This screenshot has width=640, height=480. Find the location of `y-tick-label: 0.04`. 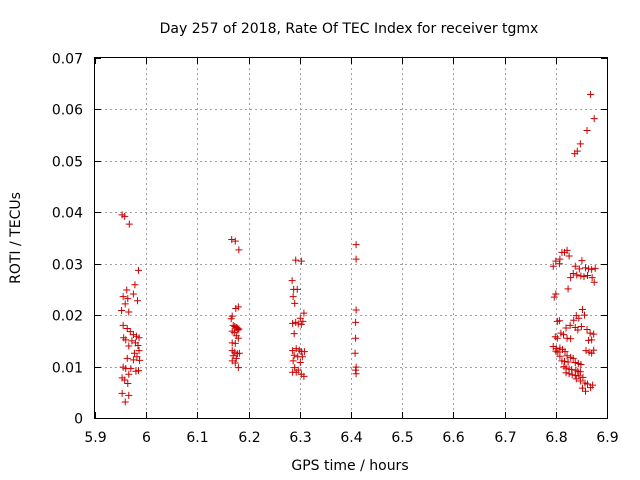

y-tick-label: 0.04 is located at coordinates (67, 214).